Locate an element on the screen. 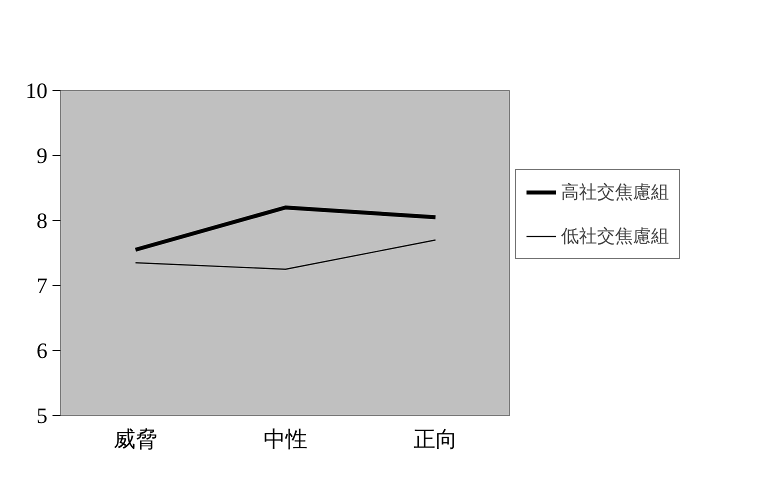 The width and height of the screenshot is (770, 499). y-tick-label: 7 is located at coordinates (42, 285).